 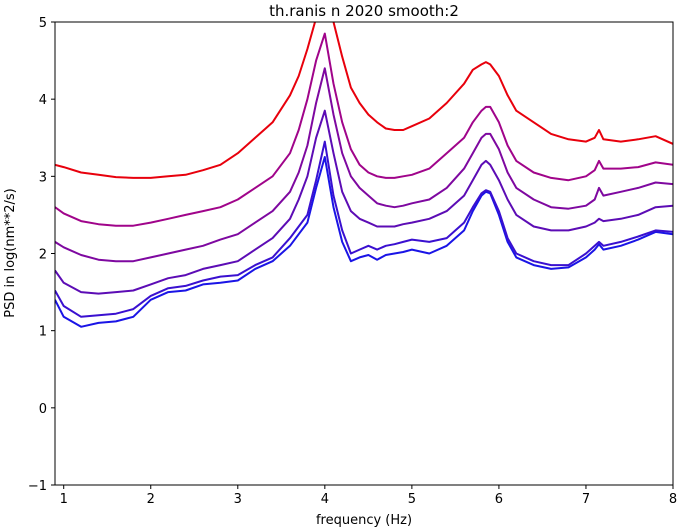 What do you see at coordinates (364, 11) in the screenshot?
I see `chart-title: th.ranis n 2020 smooth:2` at bounding box center [364, 11].